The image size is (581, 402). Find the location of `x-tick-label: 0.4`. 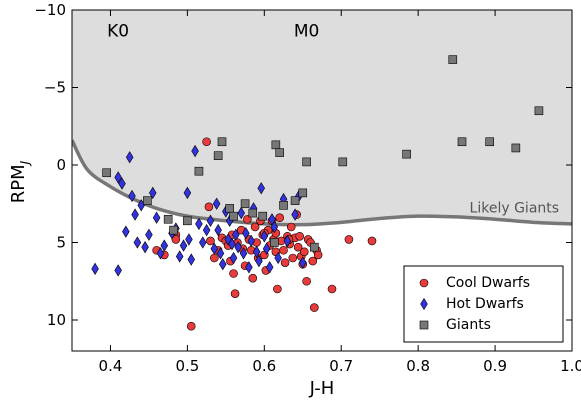

x-tick-label: 0.4 is located at coordinates (111, 366).